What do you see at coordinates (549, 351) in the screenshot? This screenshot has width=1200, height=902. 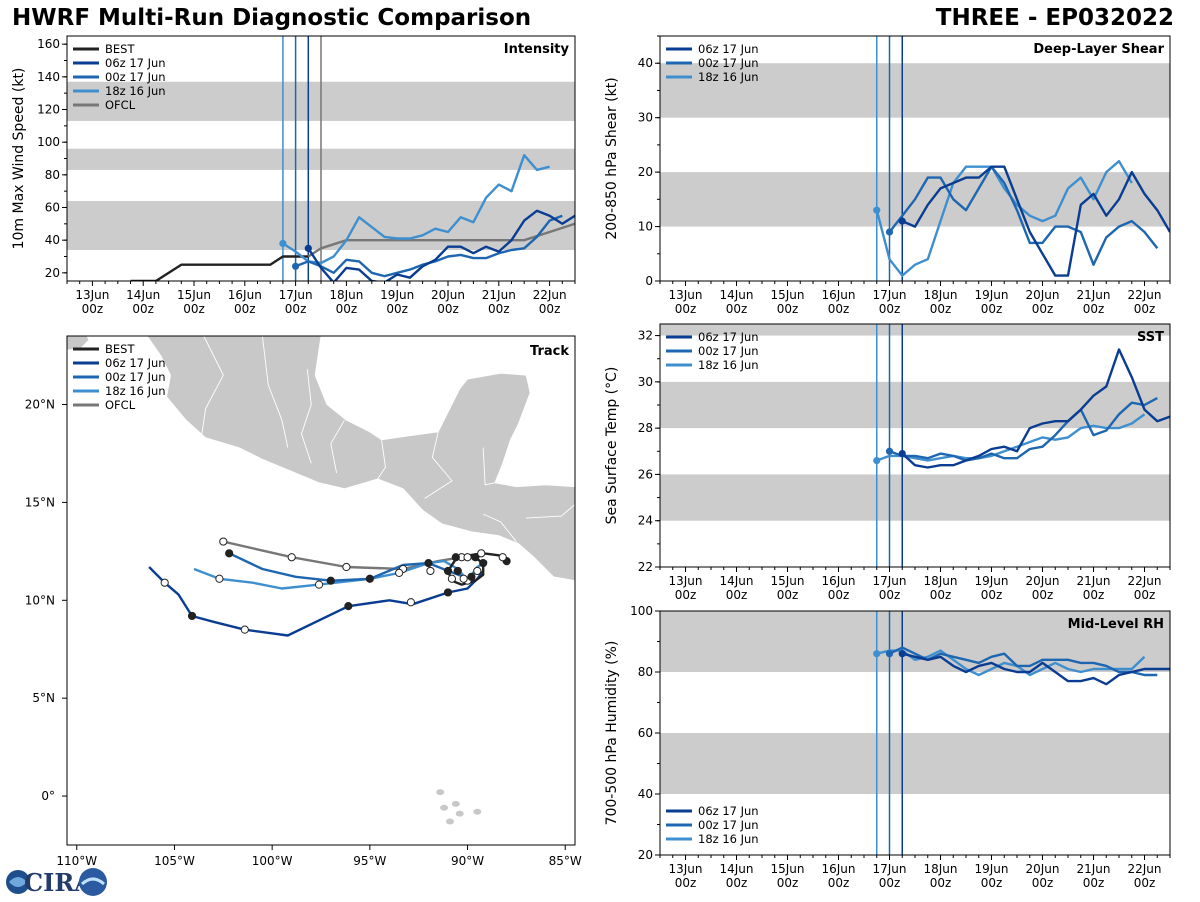 I see `panel-title: Track` at bounding box center [549, 351].